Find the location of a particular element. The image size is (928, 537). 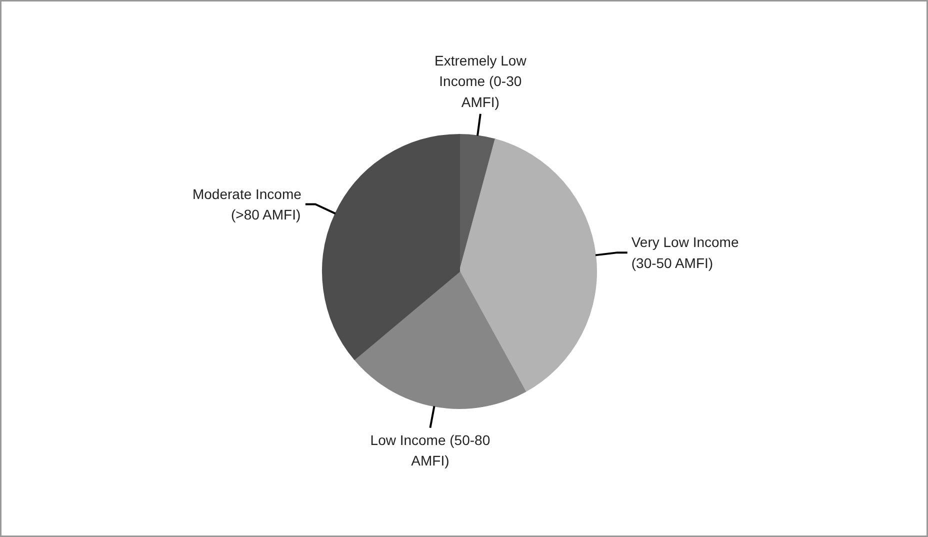

slice-label: Extremely Low Income (0-30 AMFI) is located at coordinates (481, 81).